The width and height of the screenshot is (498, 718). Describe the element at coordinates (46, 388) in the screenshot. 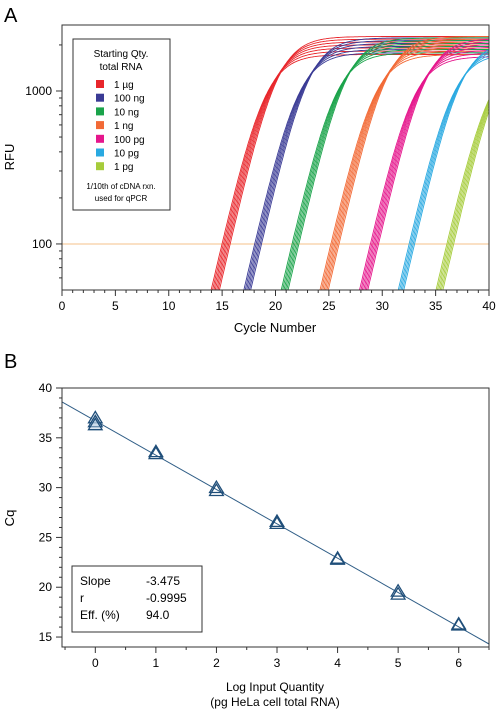

I see `y-tick-label-b-40: 40` at that location.